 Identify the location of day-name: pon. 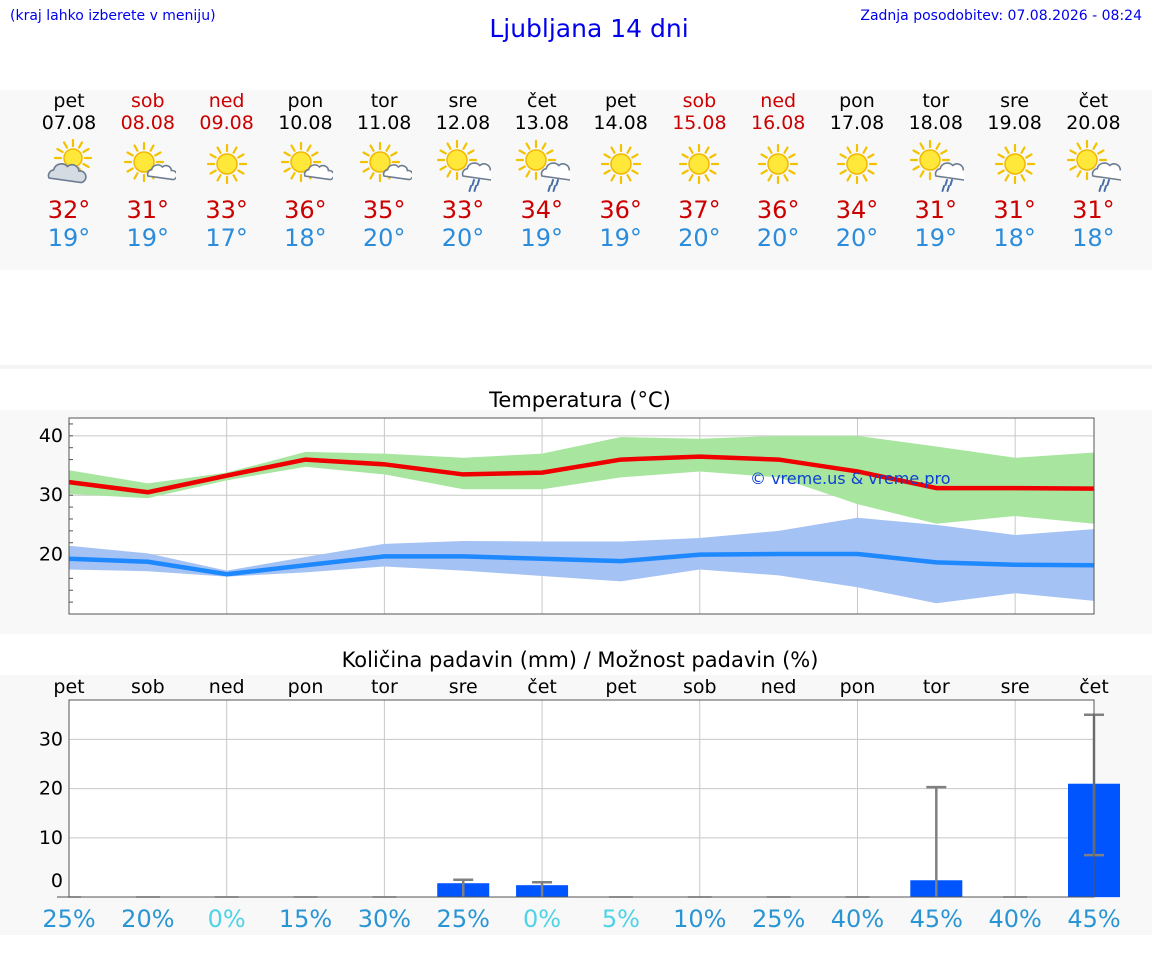
(305, 101).